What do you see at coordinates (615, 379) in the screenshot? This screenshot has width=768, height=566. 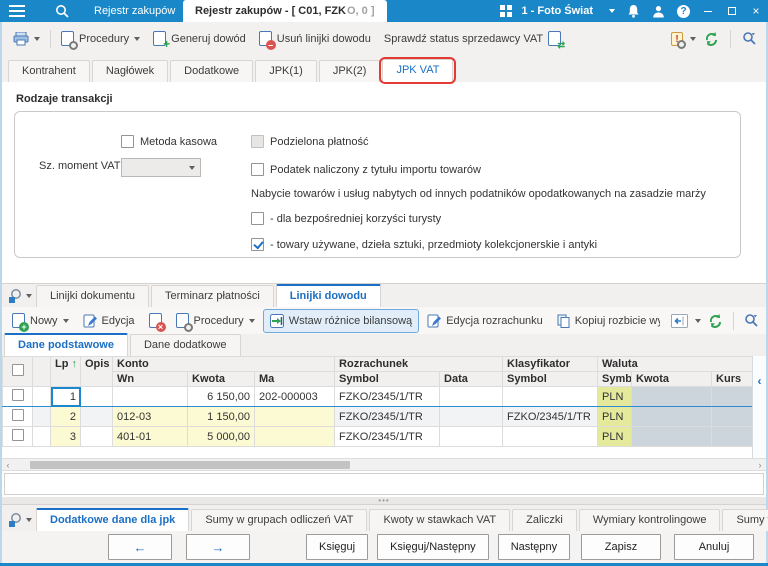 I see `column-header-wal-symbol: Symbol` at bounding box center [615, 379].